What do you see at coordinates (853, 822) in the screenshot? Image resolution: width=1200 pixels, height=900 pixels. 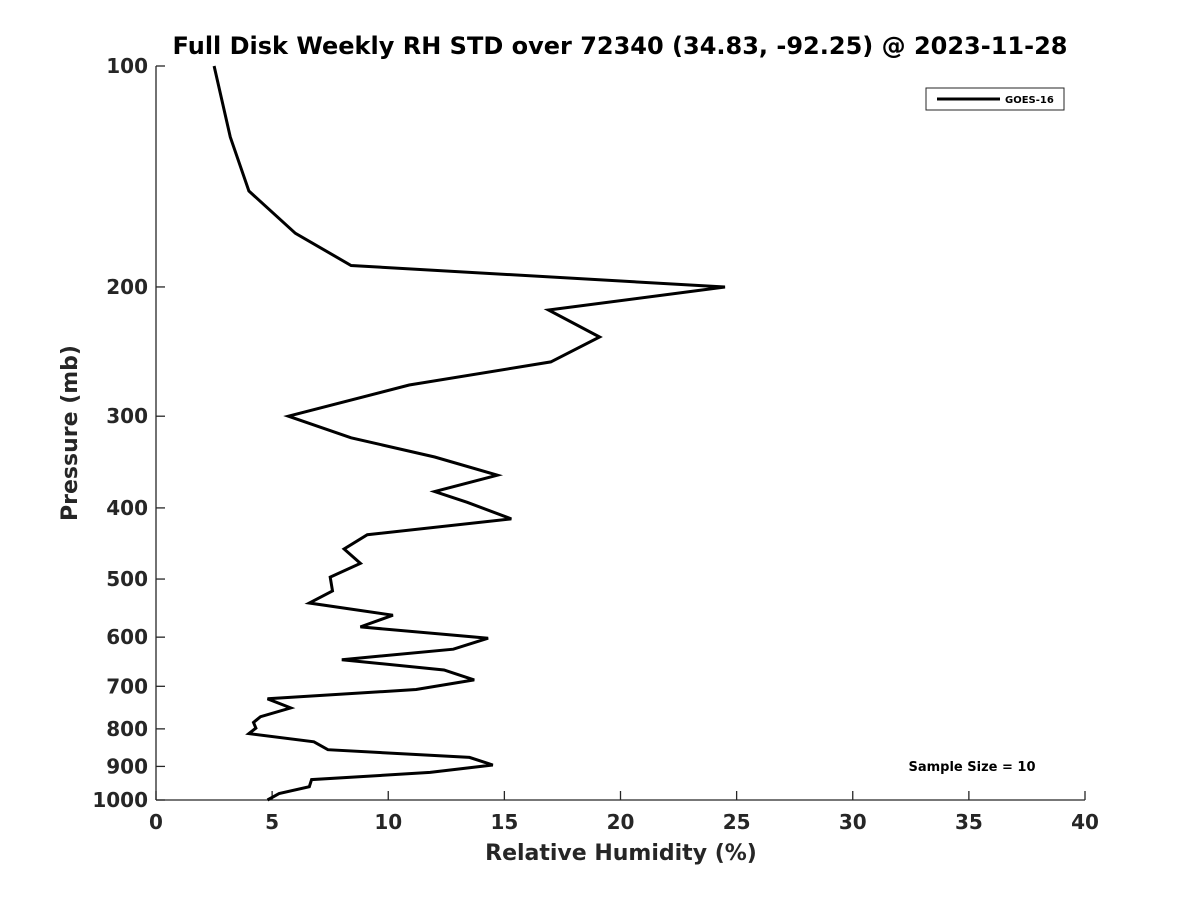 I see `x-tick-label: 30` at bounding box center [853, 822].